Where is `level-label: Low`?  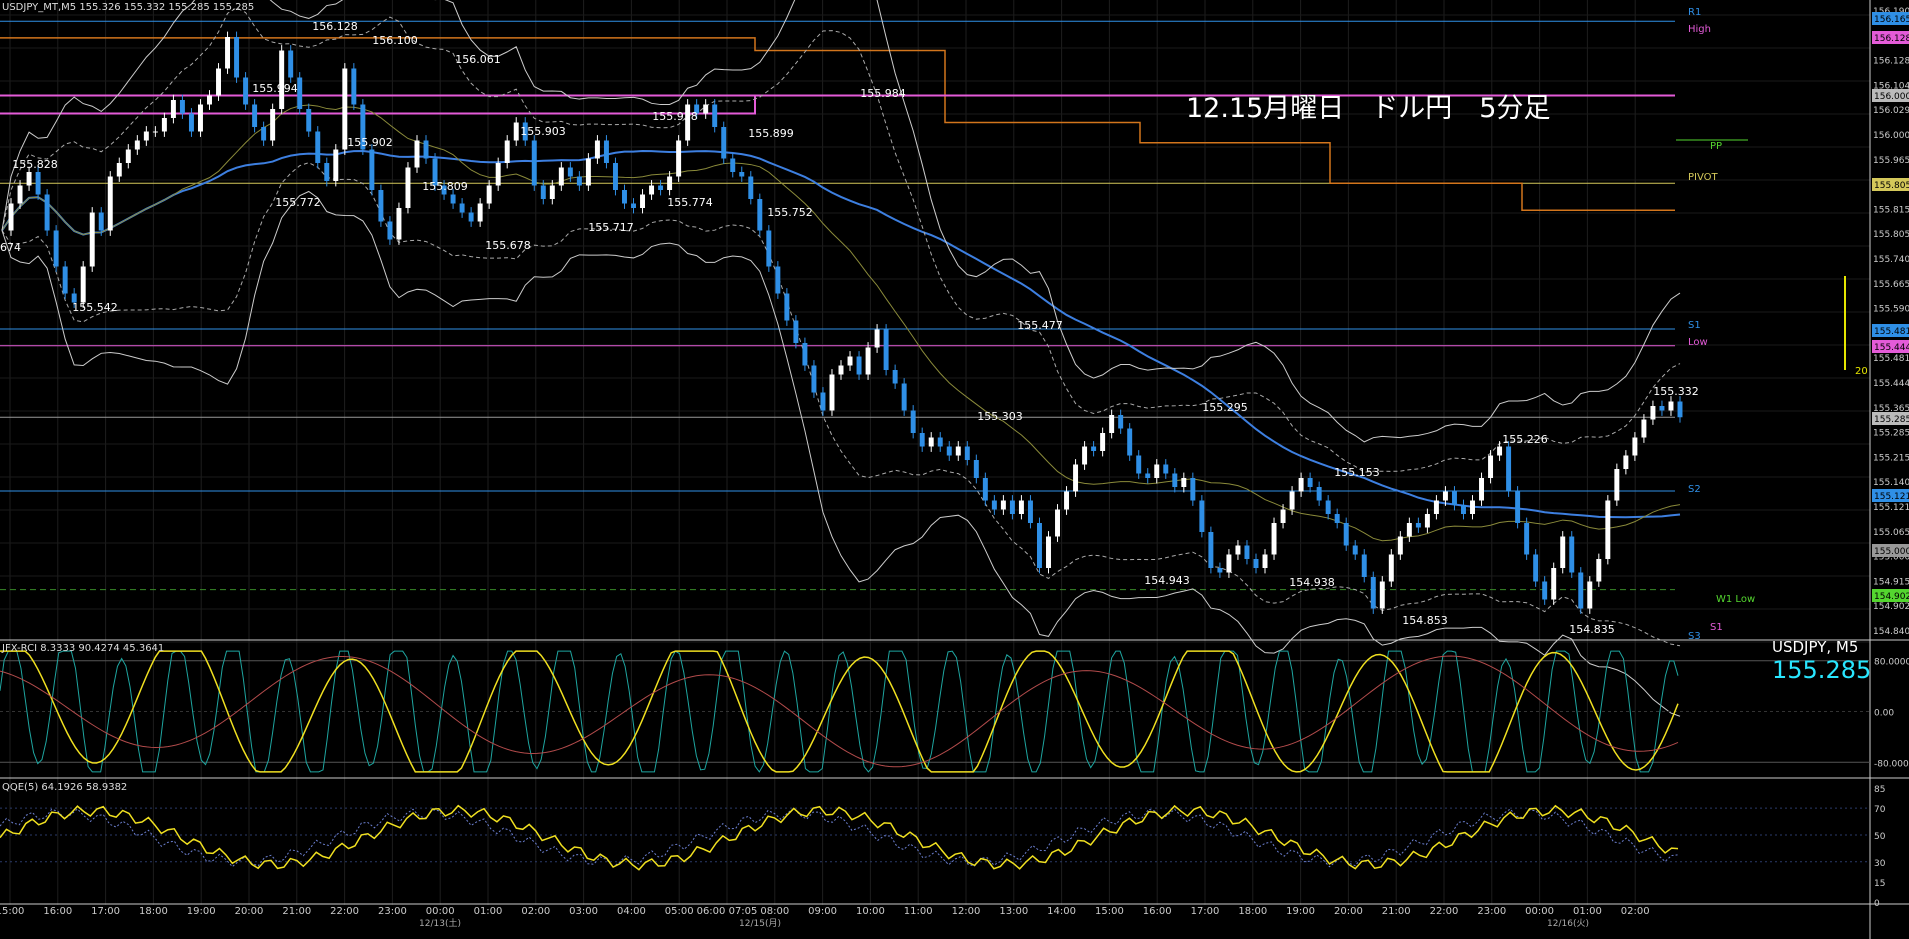 level-label: Low is located at coordinates (1698, 342).